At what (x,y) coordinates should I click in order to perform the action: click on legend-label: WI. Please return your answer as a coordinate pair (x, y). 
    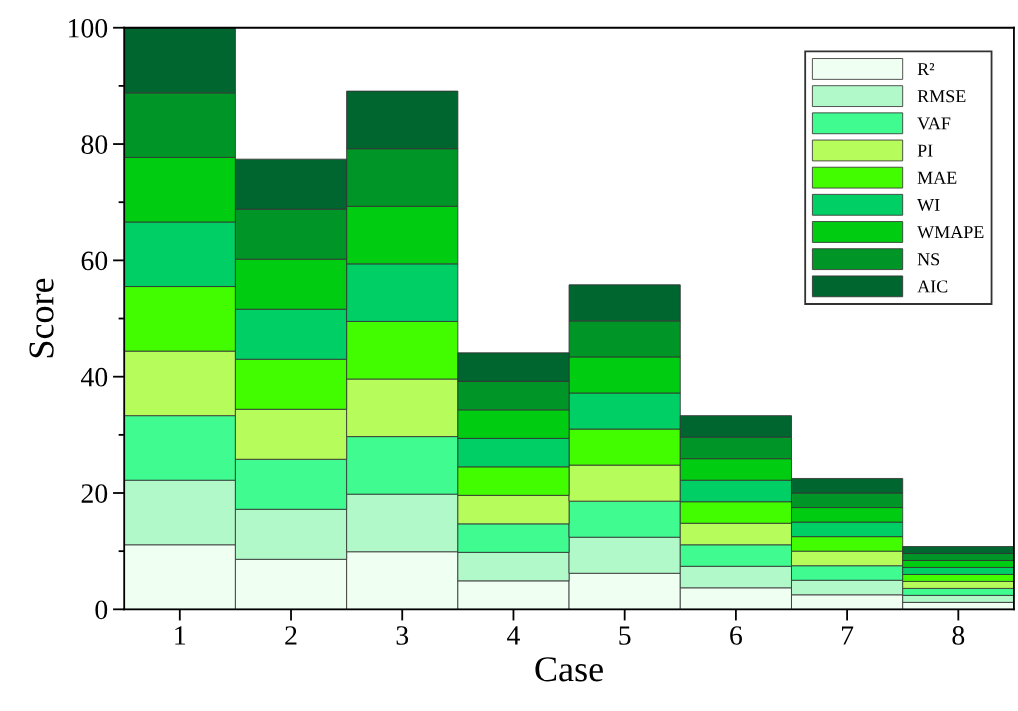
    Looking at the image, I should click on (928, 205).